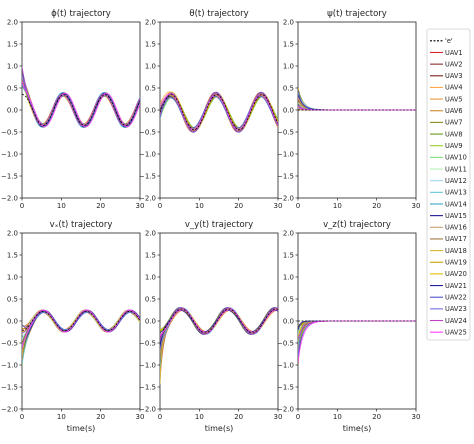 This screenshot has height=444, width=474. I want to click on legend-label: UAV13, so click(456, 193).